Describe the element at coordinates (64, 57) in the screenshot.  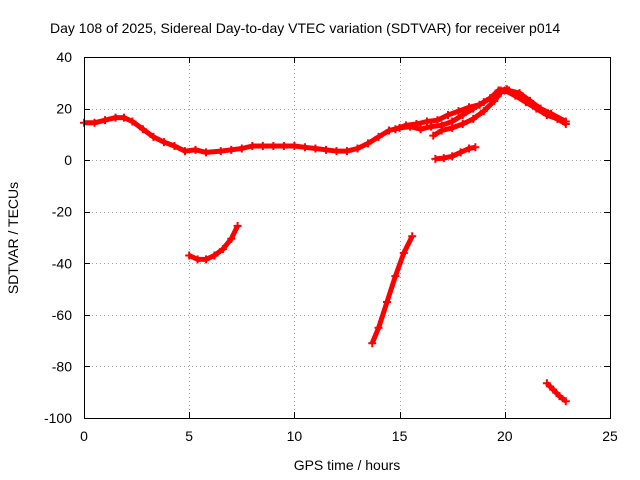
I see `y-tick-label: 40` at that location.